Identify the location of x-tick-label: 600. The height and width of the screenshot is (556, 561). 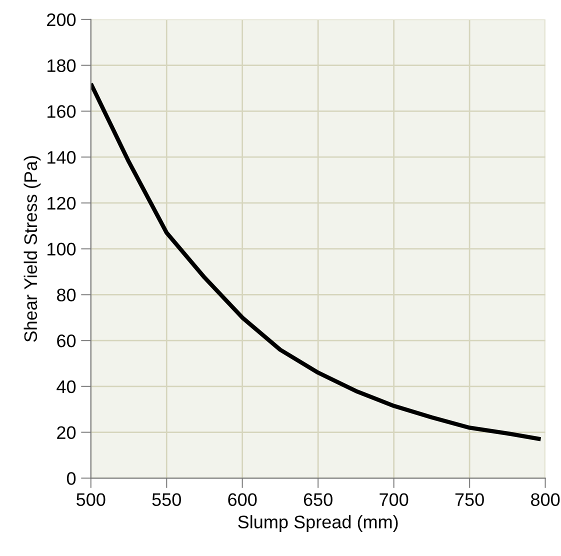
(242, 499).